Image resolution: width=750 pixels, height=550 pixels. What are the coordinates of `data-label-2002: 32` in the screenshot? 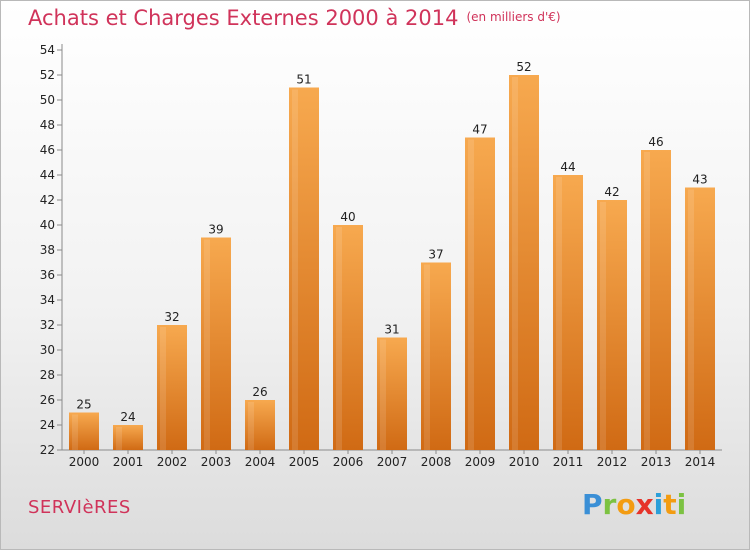 It's located at (171, 317).